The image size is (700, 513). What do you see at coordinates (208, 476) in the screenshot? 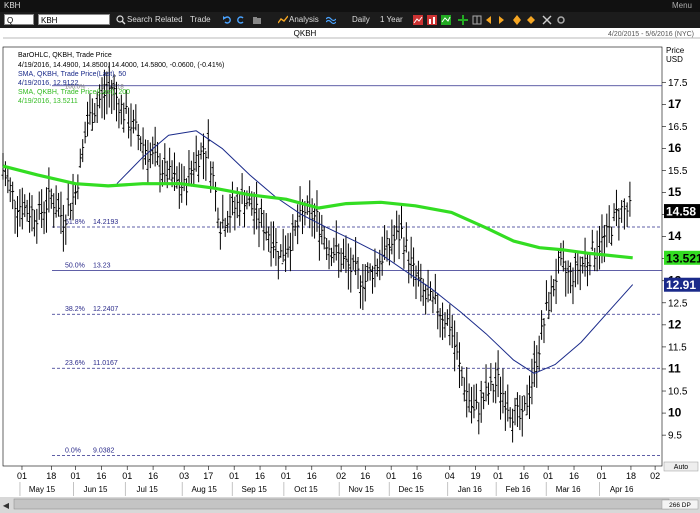
I see `x-tick-label: 17` at bounding box center [208, 476].